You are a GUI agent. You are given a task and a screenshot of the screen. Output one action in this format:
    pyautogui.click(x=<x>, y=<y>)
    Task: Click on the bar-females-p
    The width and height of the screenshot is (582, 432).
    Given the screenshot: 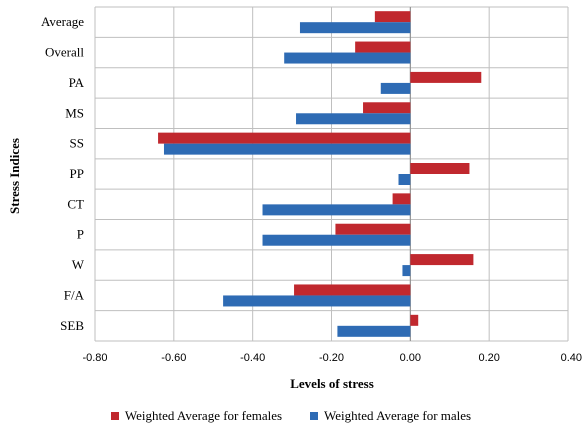 What is the action you would take?
    pyautogui.click(x=373, y=229)
    